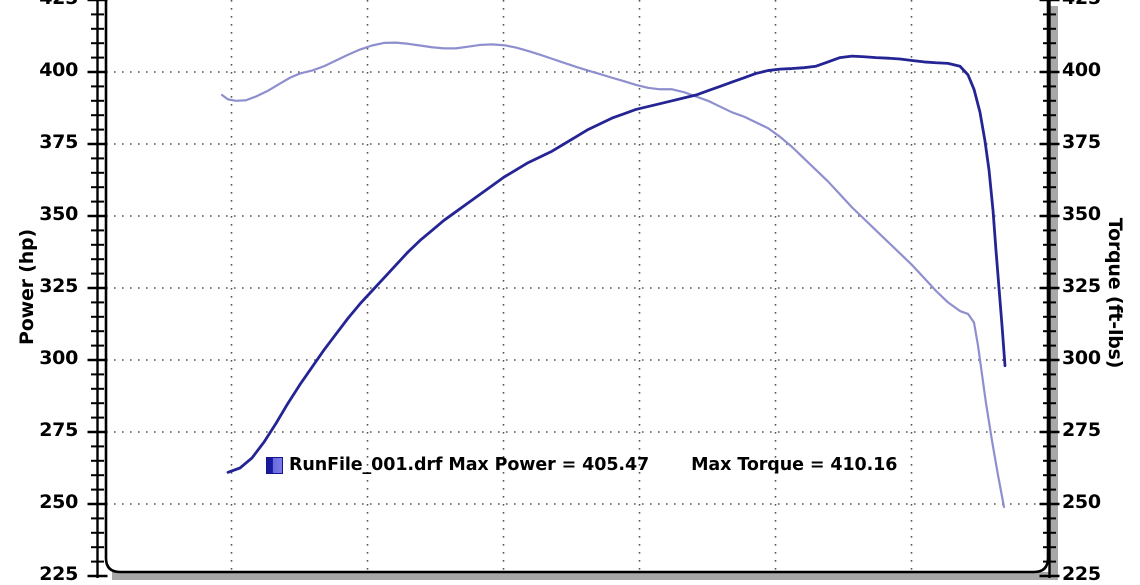  What do you see at coordinates (58, 70) in the screenshot?
I see `y-tick-left-400: 400` at bounding box center [58, 70].